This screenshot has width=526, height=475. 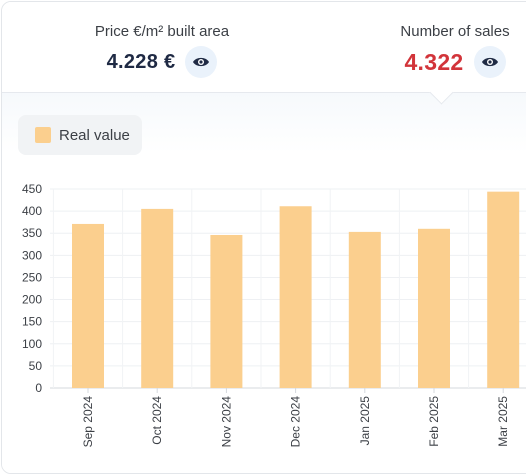 I want to click on y-tick-label: 400, so click(x=32, y=211).